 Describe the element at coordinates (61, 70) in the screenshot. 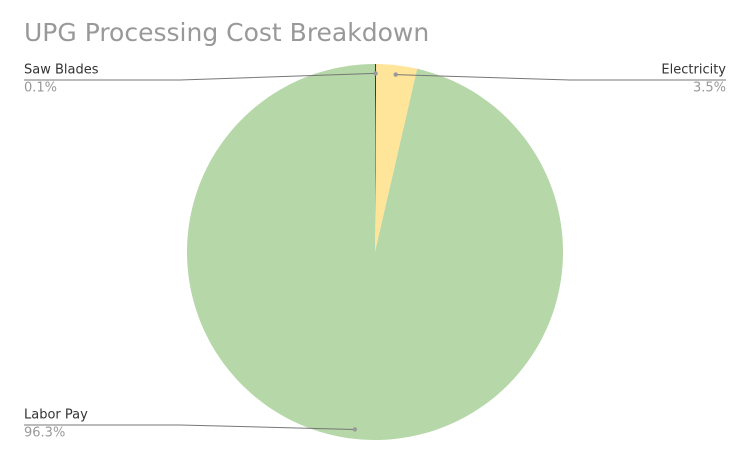

I see `slice-label: Saw Blades` at that location.